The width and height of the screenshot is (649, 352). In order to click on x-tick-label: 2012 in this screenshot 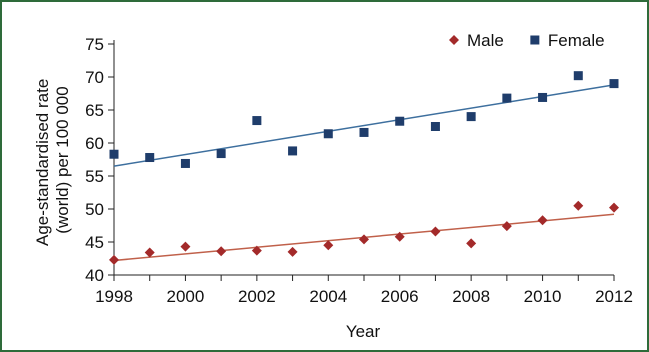, I will do `click(614, 296)`.